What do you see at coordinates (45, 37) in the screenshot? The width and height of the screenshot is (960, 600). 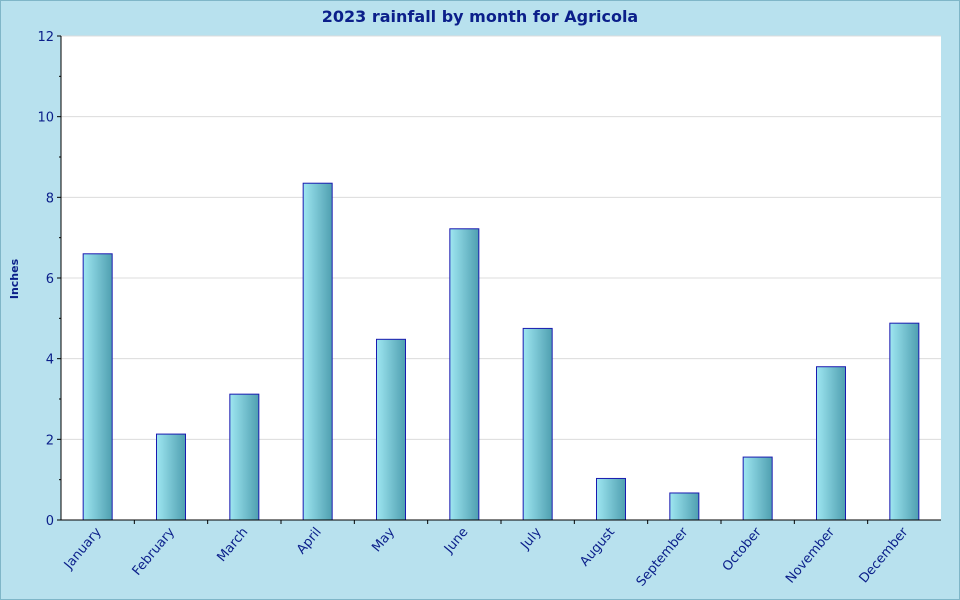 I see `y-tick-label: 12` at bounding box center [45, 37].